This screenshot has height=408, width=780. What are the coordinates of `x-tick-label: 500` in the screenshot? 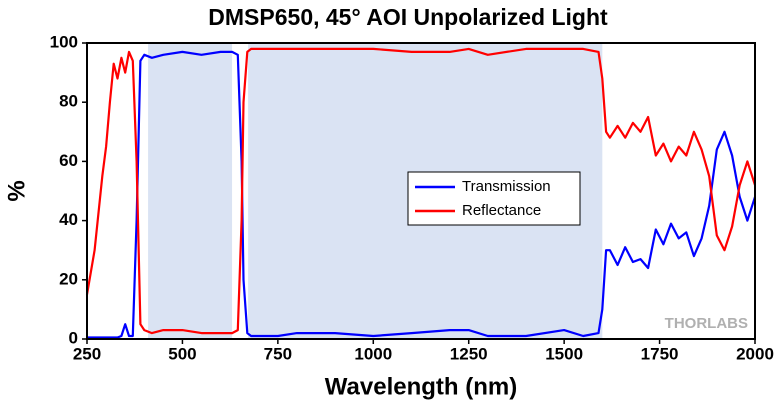 It's located at (182, 353).